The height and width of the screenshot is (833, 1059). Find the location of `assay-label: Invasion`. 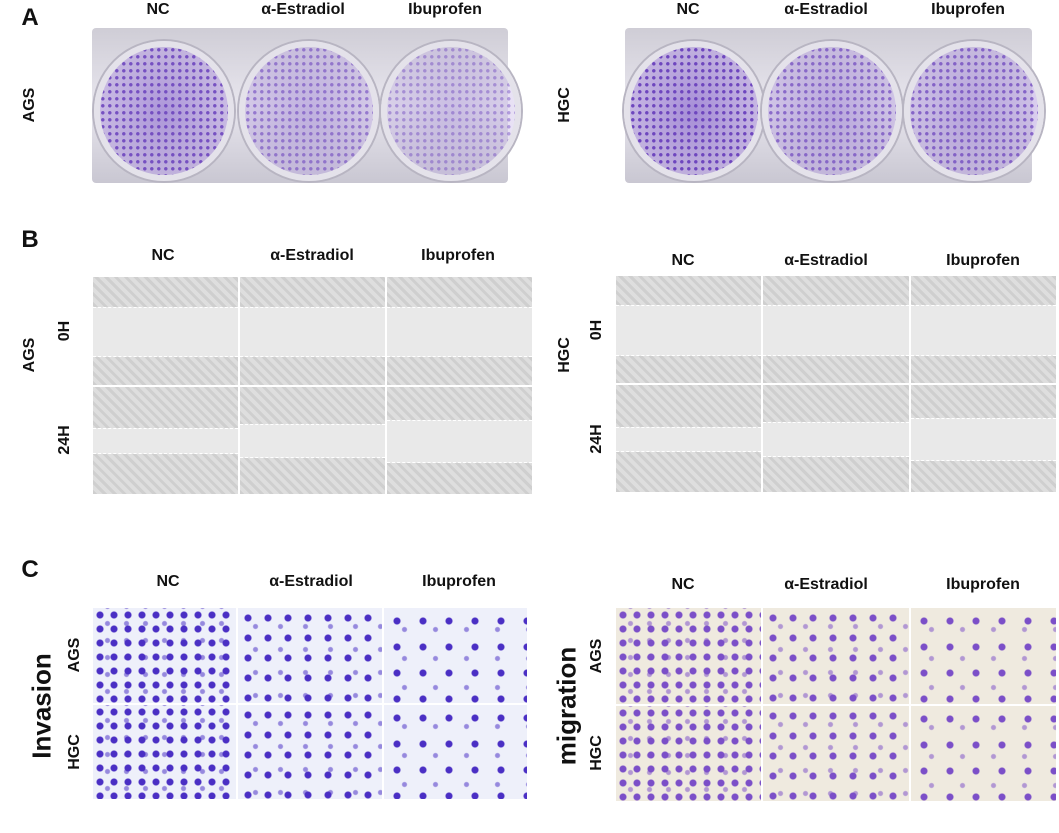

assay-label: Invasion is located at coordinates (41, 706).